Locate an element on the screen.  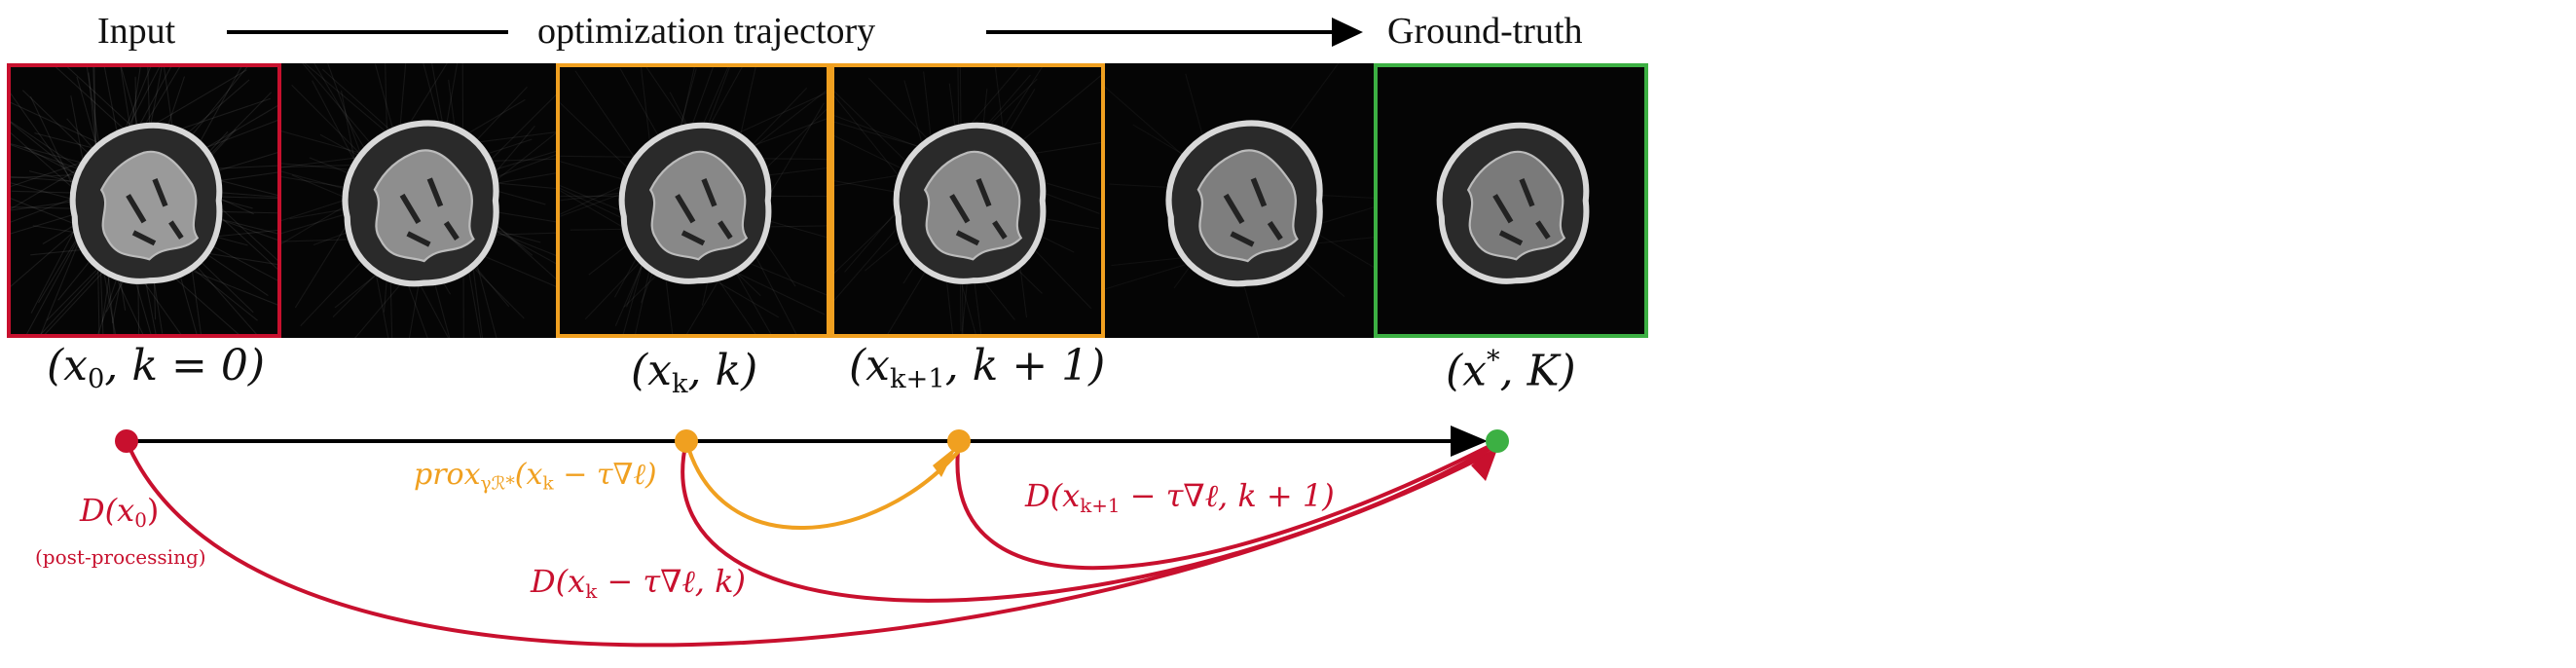
header-arrowhead is located at coordinates (1347, 32).